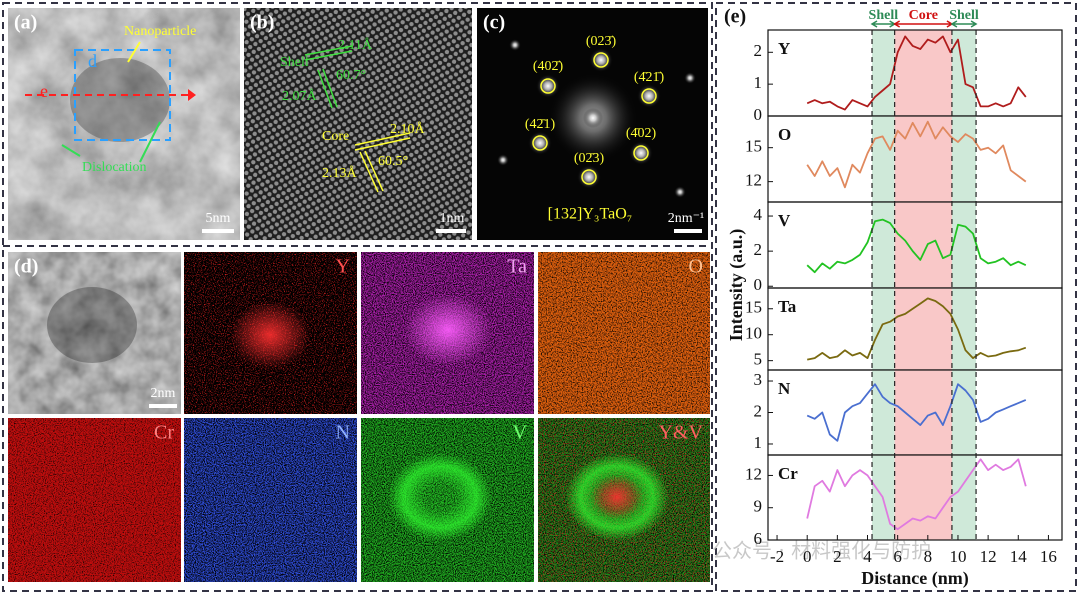  I want to click on y-tick-label: 10, so click(753, 333).